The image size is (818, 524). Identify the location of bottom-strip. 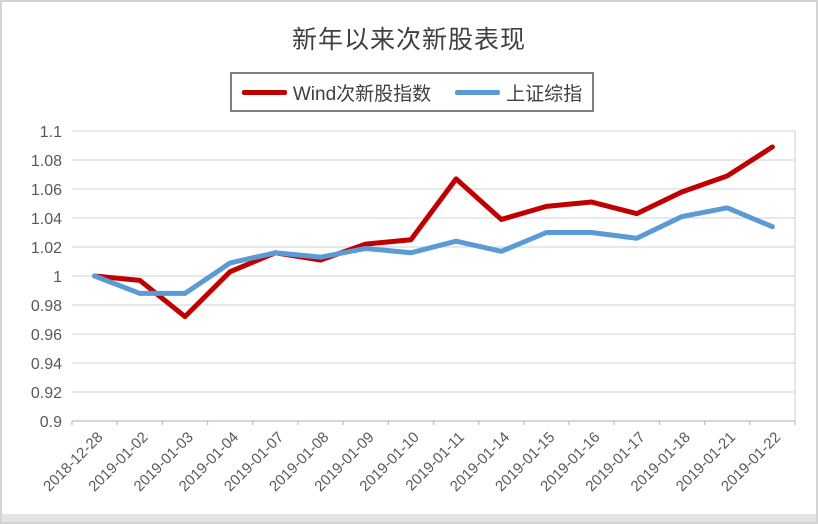
(409, 518).